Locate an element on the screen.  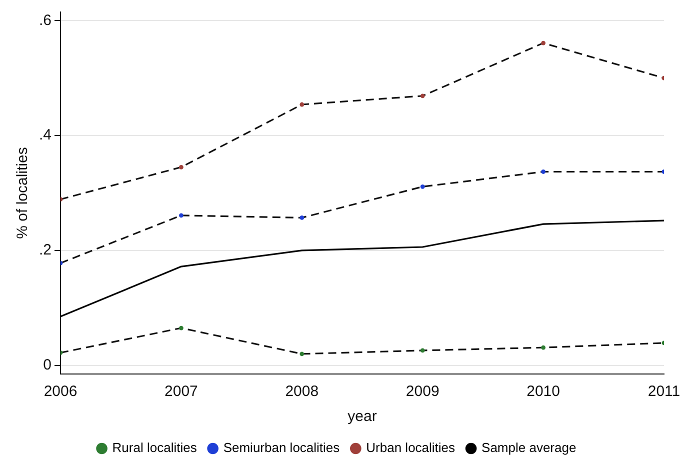
x-tick-label: 2006 is located at coordinates (61, 391).